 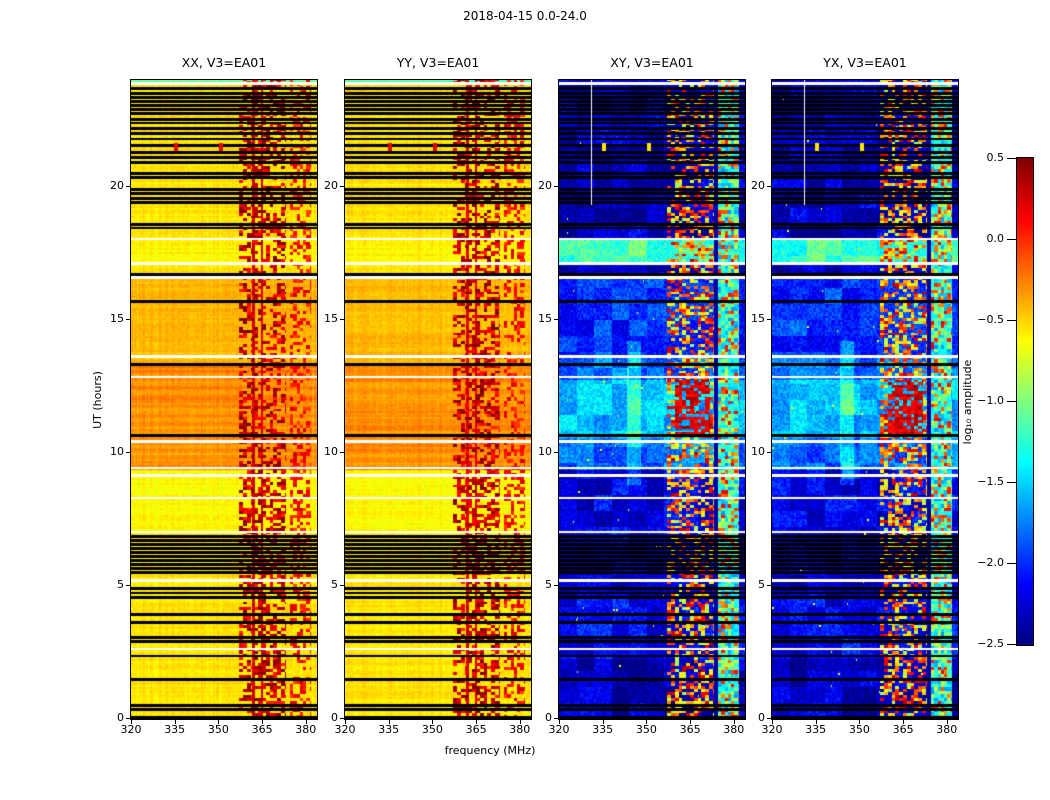 I want to click on colorbar-tick-label: −2.5, so click(x=990, y=643).